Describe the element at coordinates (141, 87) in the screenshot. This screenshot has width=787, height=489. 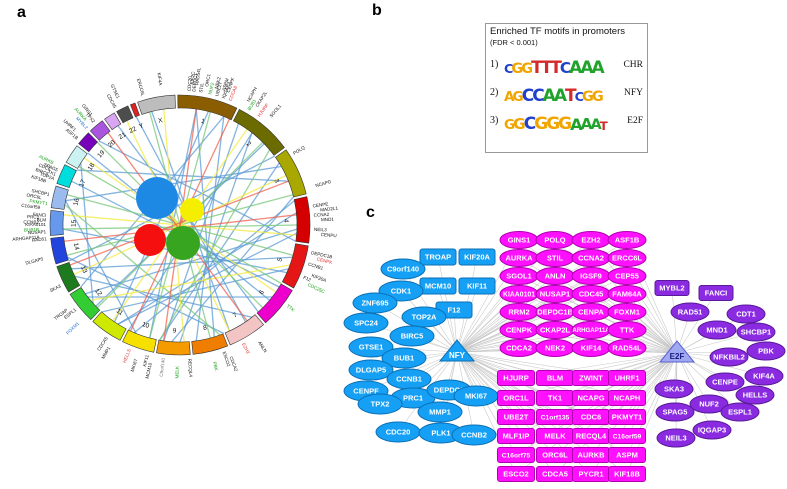
I see `circos-gene-label-ERCC6L: ERCC6L` at that location.